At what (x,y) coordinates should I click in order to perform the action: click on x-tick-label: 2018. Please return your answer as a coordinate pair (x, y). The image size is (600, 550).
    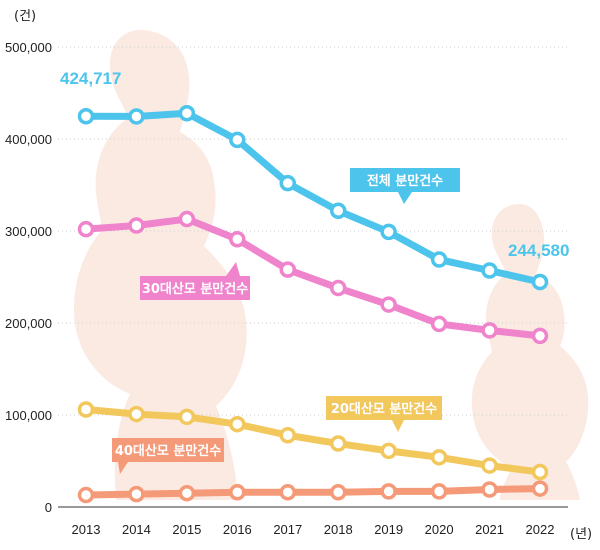
    Looking at the image, I should click on (338, 529).